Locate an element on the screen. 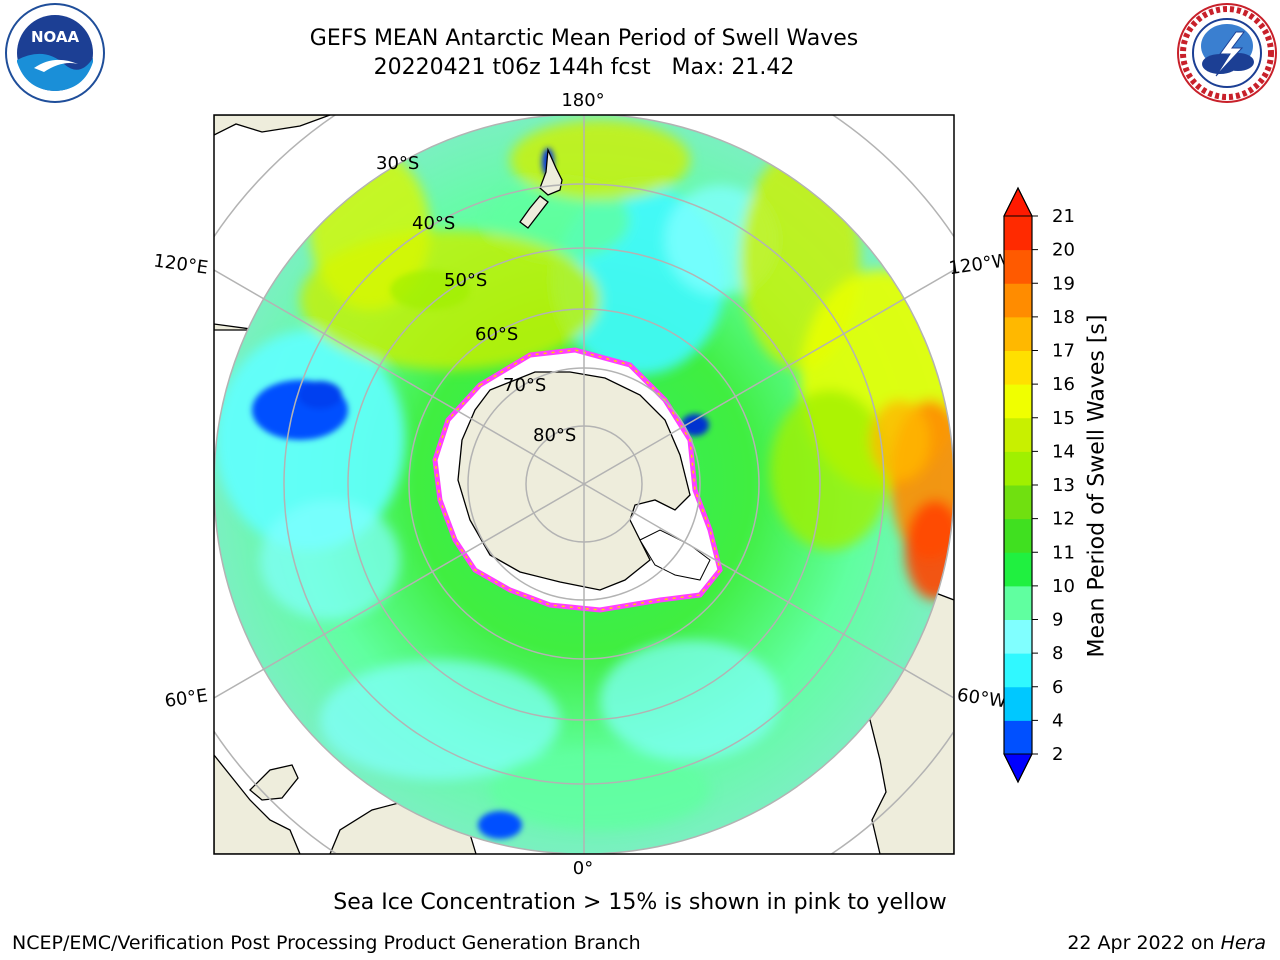 The width and height of the screenshot is (1280, 960). colorbar-label: Mean Period of Swell Waves [s] is located at coordinates (1097, 486).